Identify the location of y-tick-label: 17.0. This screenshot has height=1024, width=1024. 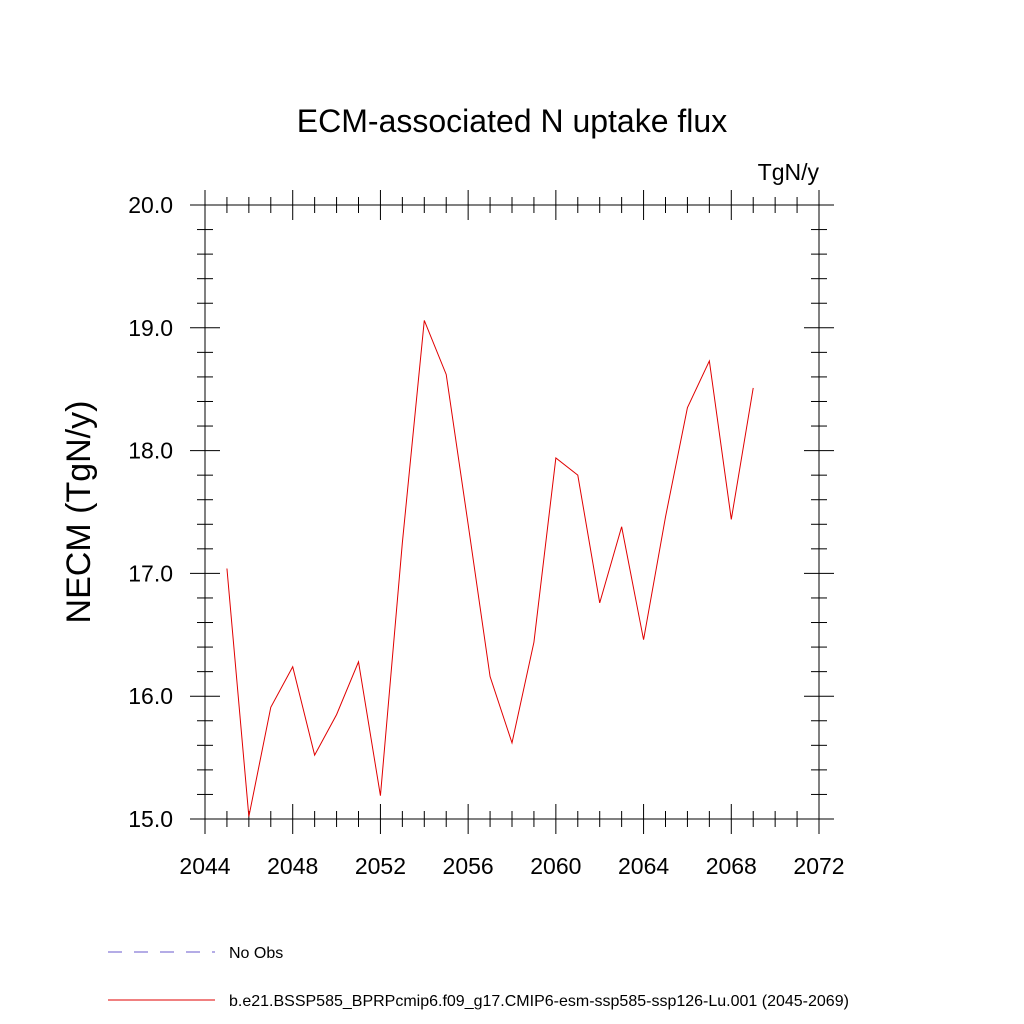
(150, 573).